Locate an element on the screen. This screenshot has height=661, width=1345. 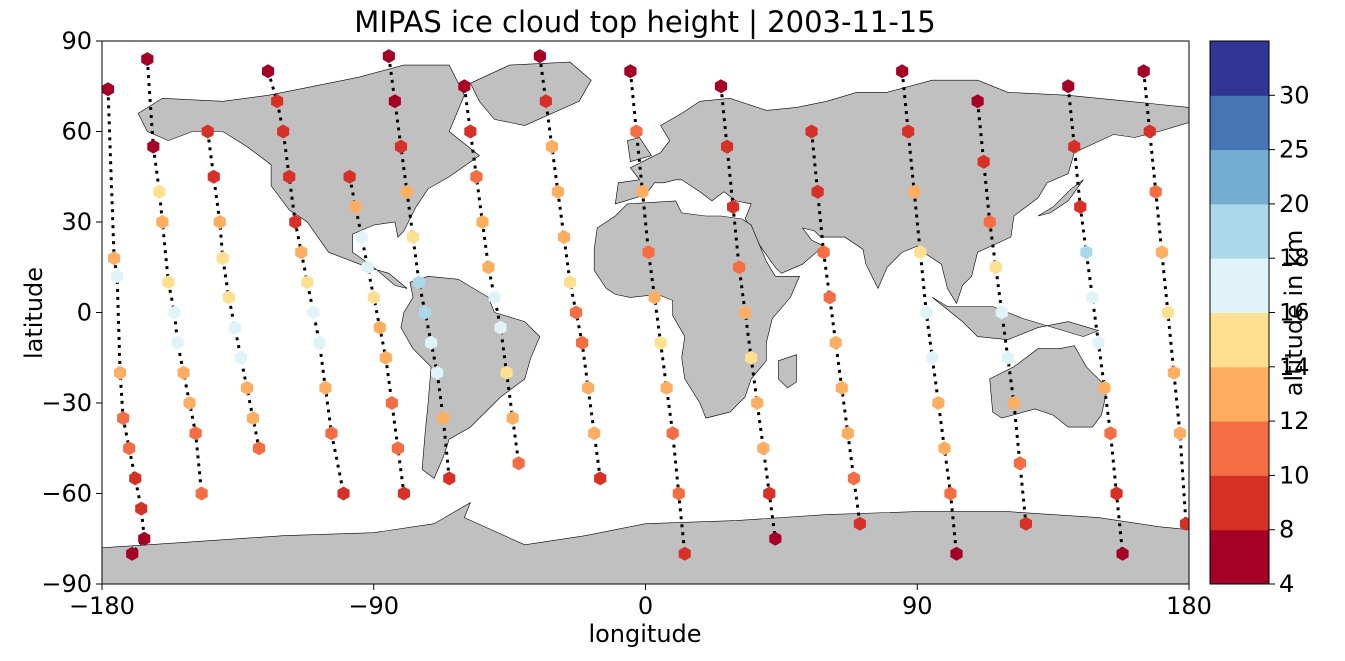
colorbar-tick-label: 18 is located at coordinates (1294, 258).